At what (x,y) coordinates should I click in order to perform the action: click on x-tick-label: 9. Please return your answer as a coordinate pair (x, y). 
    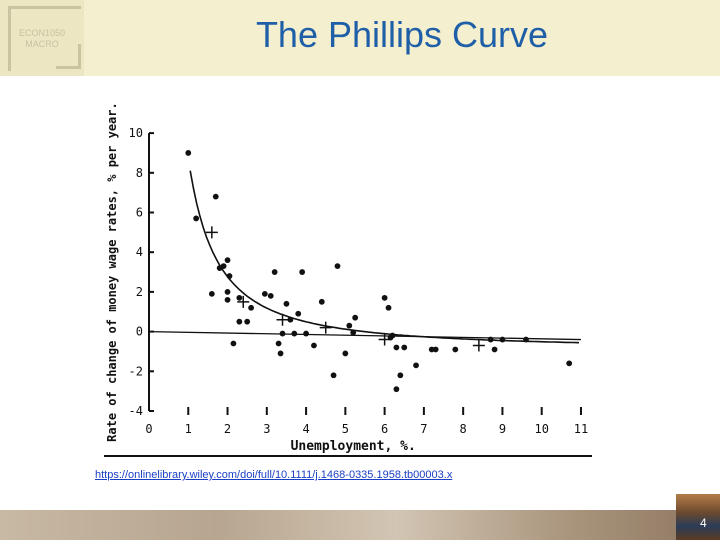
    Looking at the image, I should click on (502, 429).